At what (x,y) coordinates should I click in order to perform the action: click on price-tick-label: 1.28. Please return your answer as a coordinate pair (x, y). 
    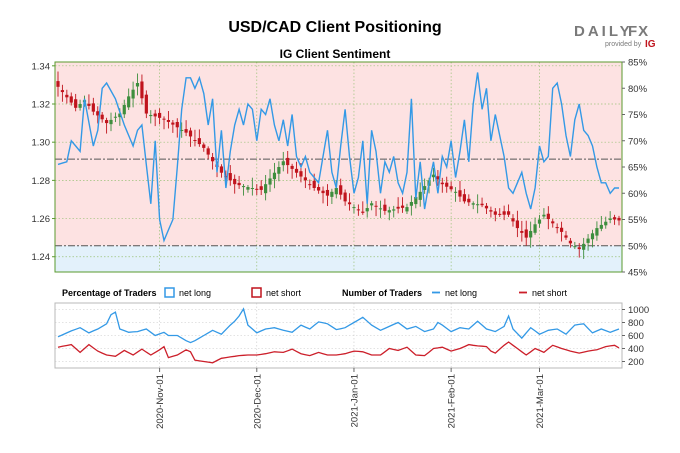
    Looking at the image, I should click on (41, 181).